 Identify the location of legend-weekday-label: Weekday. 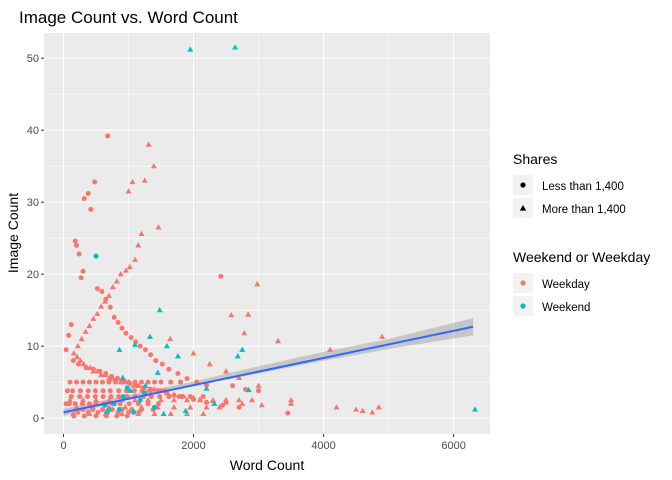
(566, 285).